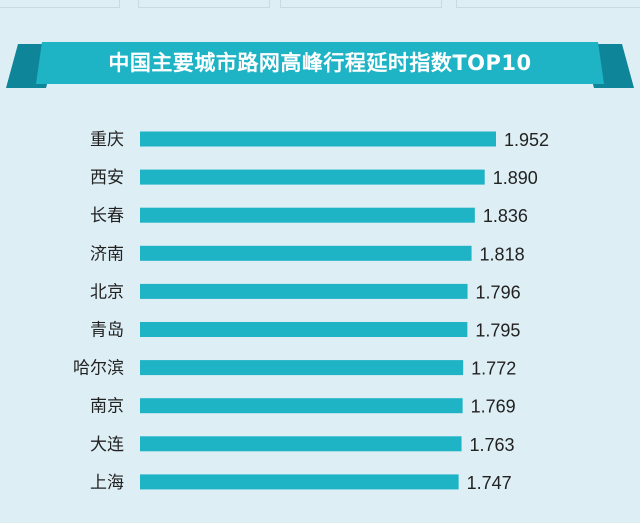  I want to click on bar-row: 西安 1.890, so click(314, 178).